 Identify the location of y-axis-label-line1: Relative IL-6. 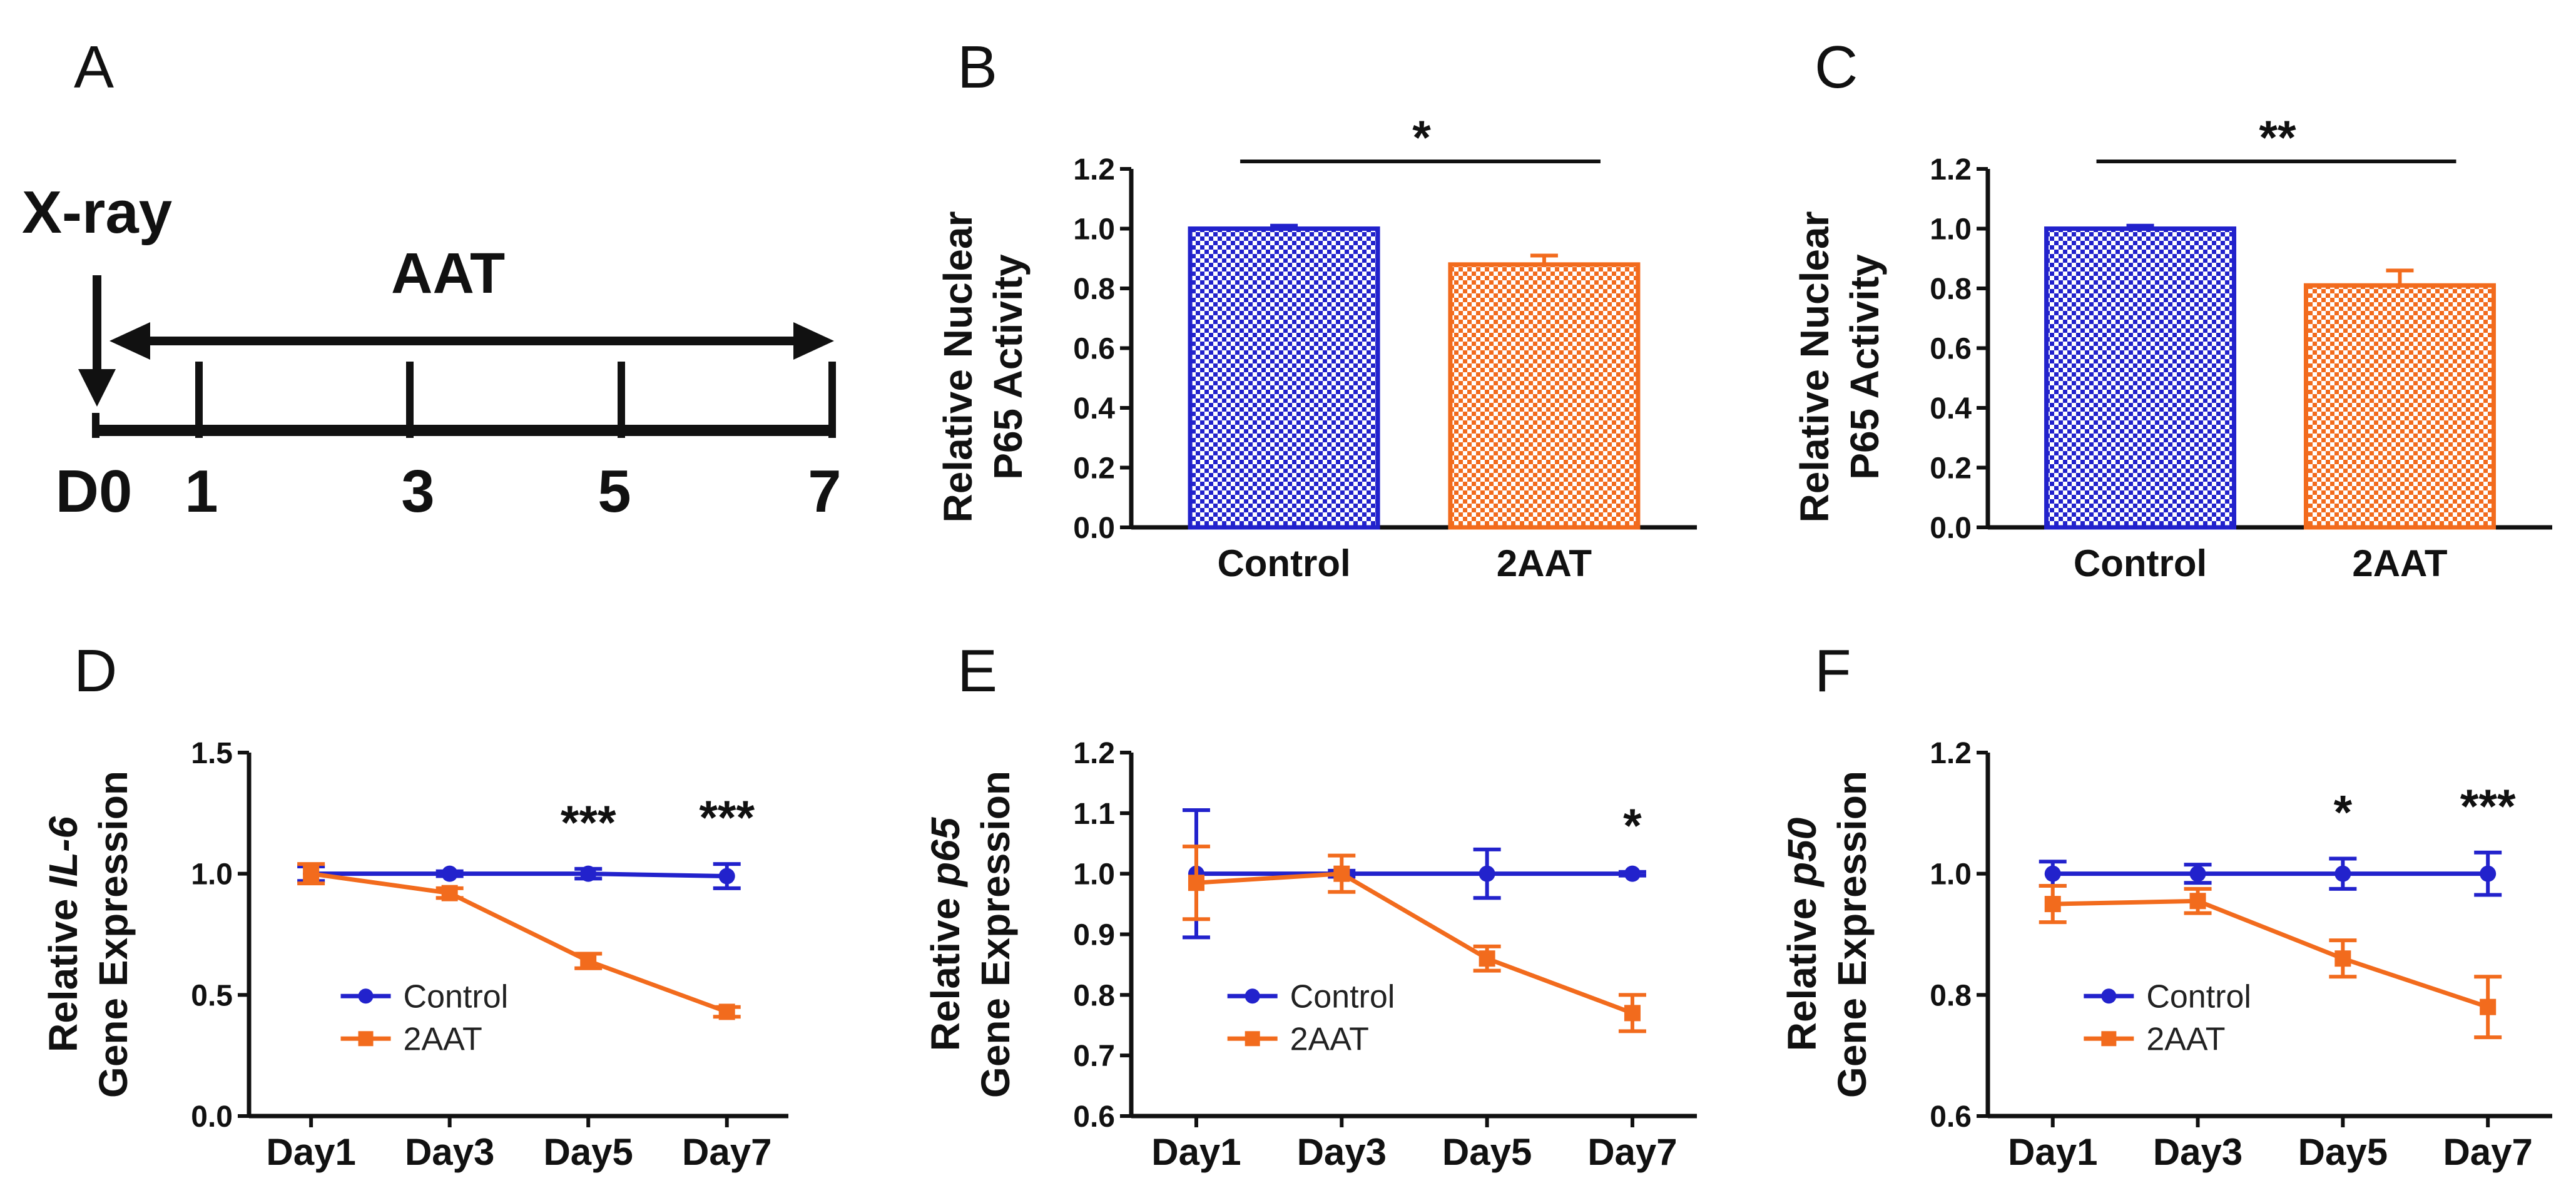
(64, 934).